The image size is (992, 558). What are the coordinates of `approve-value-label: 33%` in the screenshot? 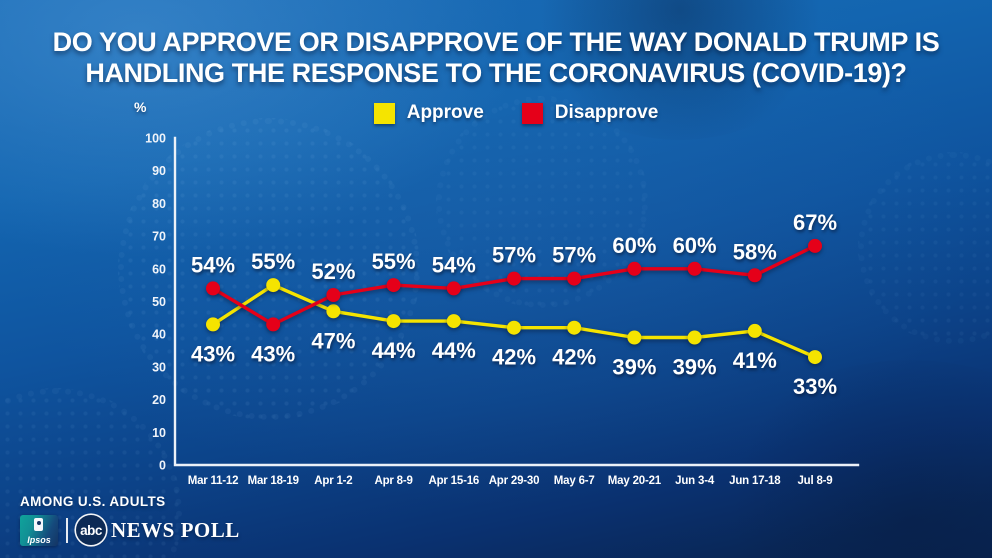 It's located at (815, 386).